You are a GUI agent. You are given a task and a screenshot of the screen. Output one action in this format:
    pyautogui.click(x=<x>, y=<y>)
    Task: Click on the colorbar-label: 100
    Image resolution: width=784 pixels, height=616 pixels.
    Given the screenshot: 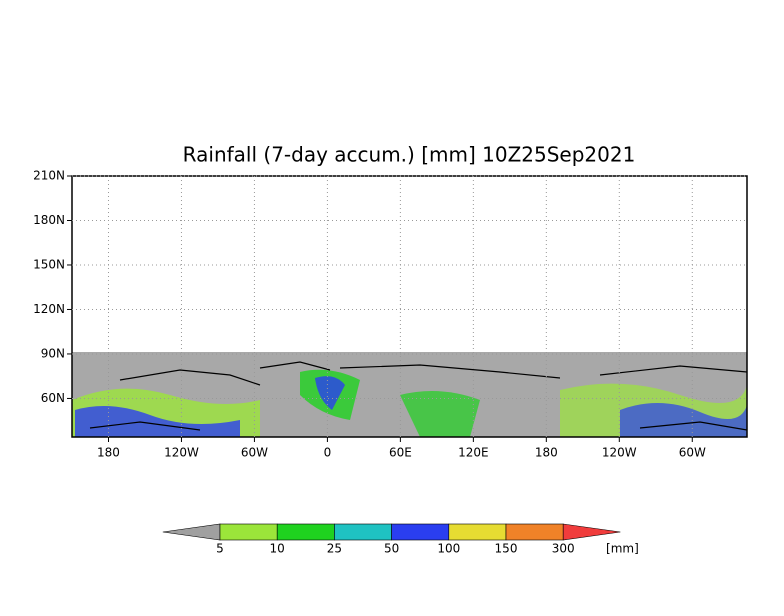 What is the action you would take?
    pyautogui.click(x=448, y=549)
    